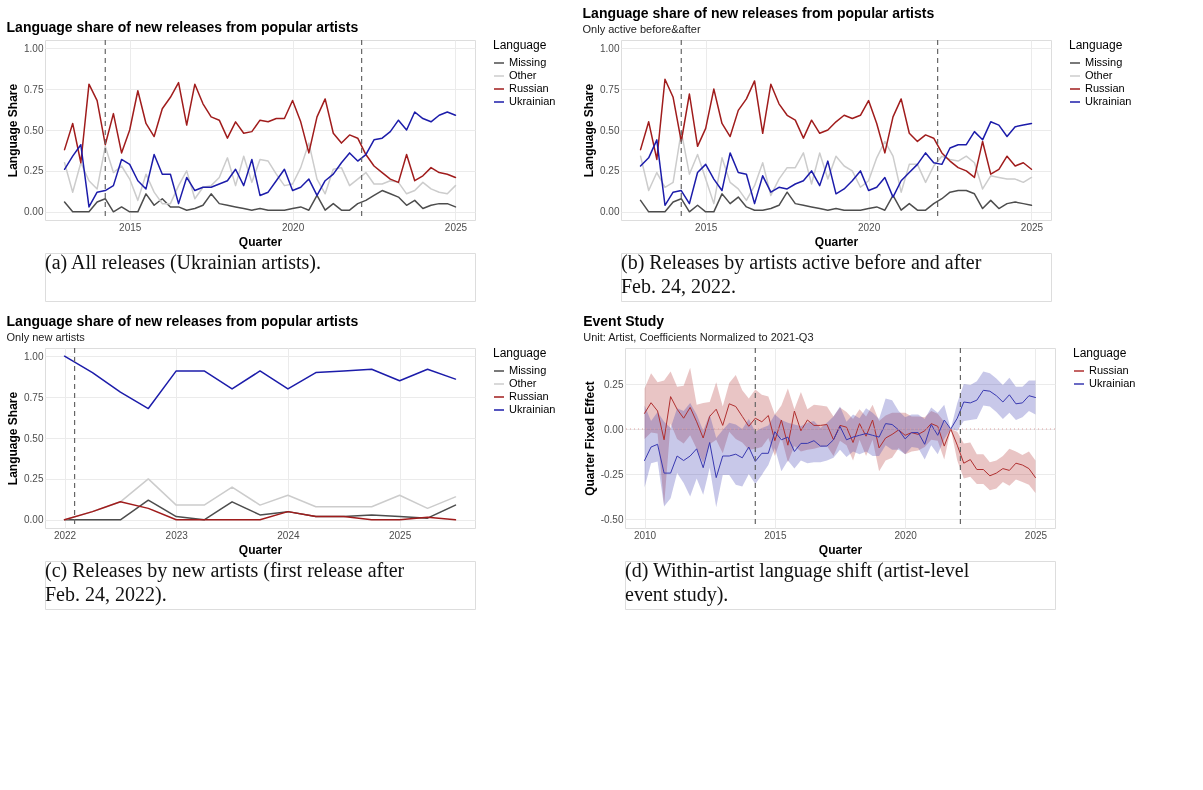 The image size is (1203, 790). Describe the element at coordinates (641, 29) in the screenshot. I see `chart-subtitle: Only active before&after` at that location.